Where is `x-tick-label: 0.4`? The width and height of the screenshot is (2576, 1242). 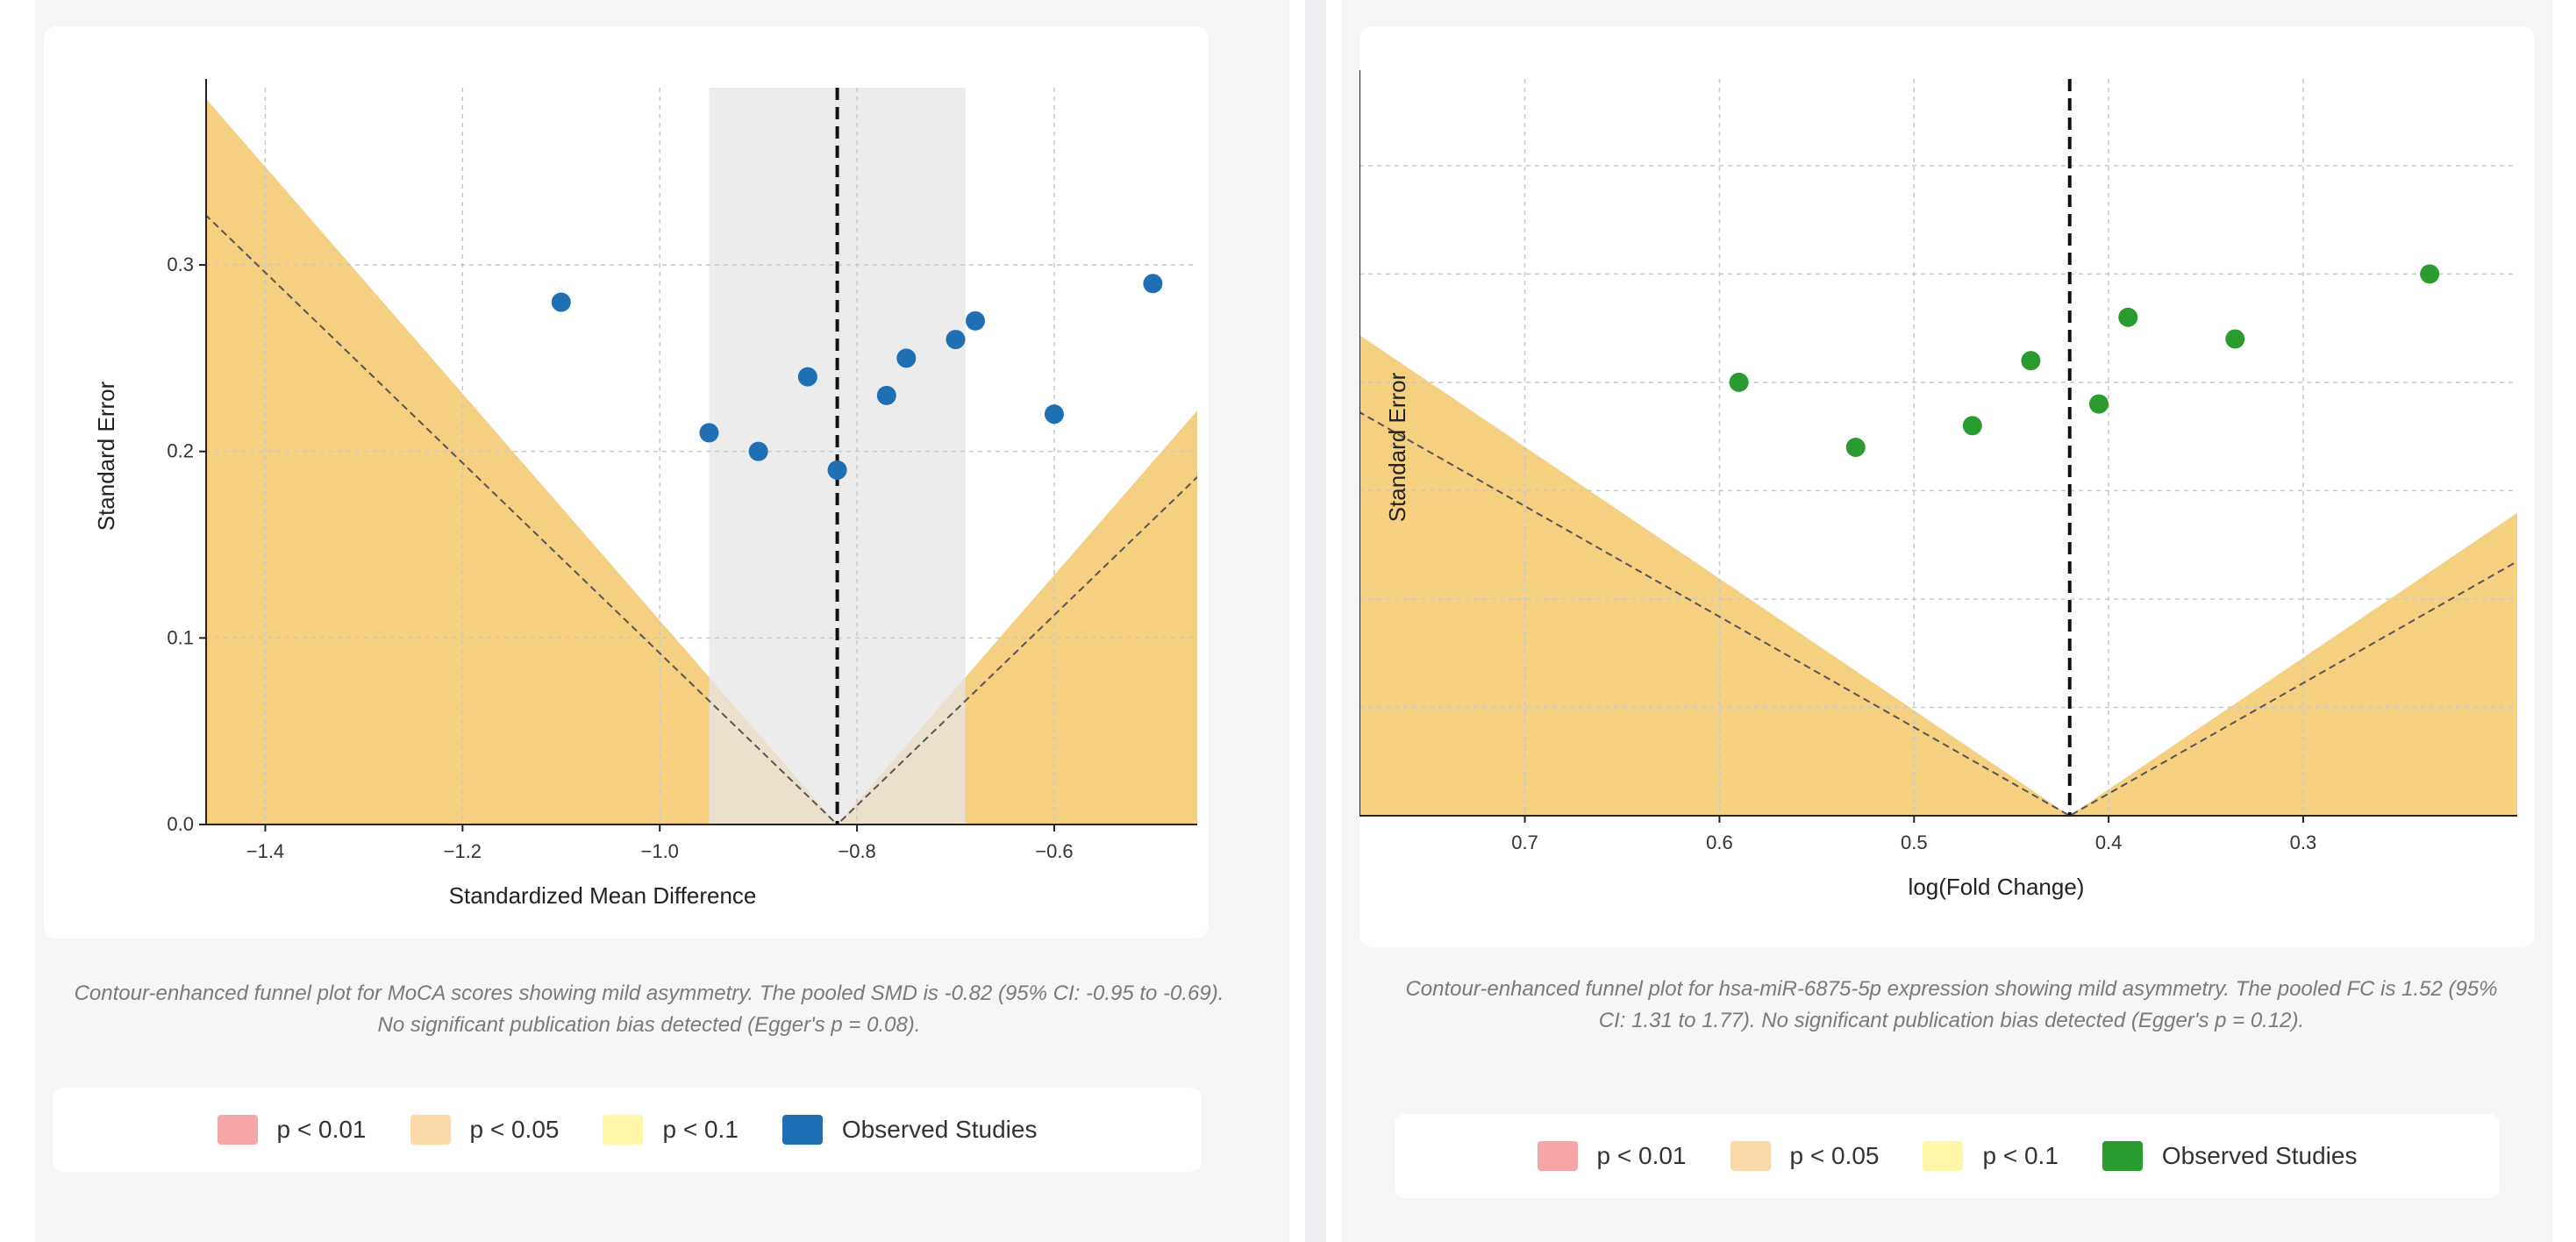 x-tick-label: 0.4 is located at coordinates (2109, 842).